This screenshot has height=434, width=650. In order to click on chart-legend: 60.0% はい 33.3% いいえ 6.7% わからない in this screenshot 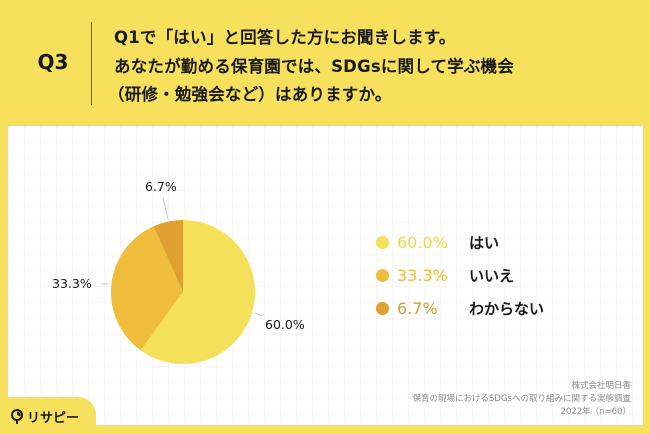, I will do `click(460, 275)`.